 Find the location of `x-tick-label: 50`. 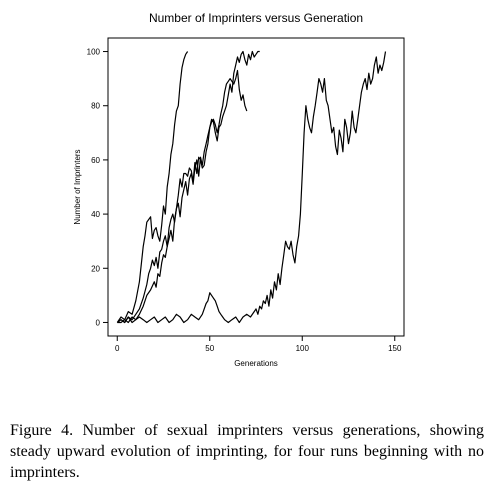

x-tick-label: 50 is located at coordinates (209, 348).